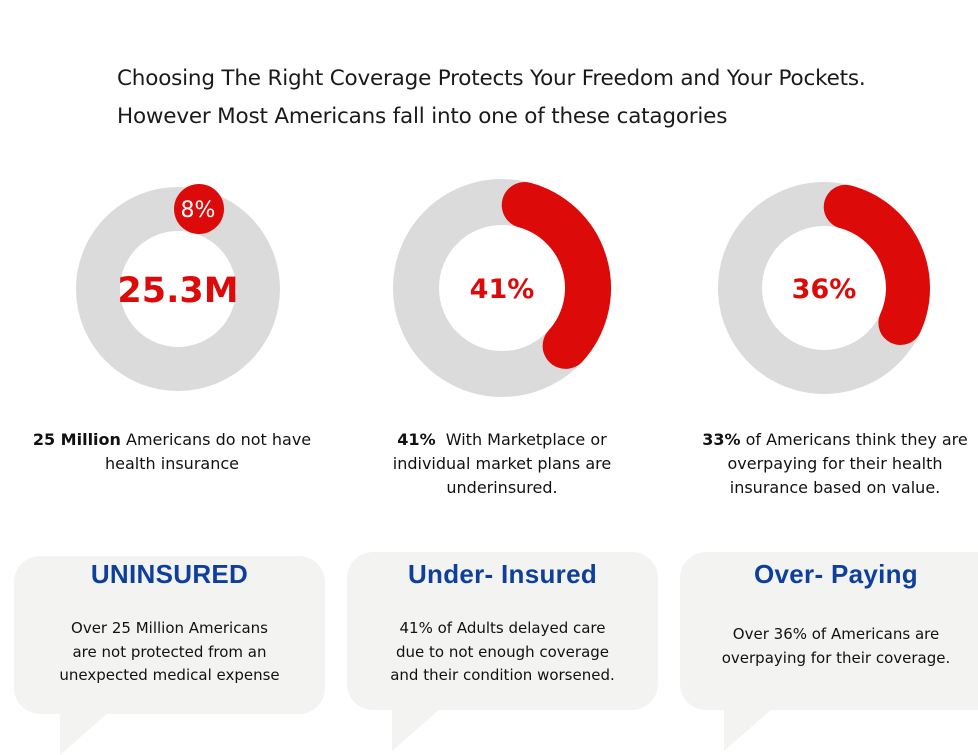 This screenshot has height=755, width=978. I want to click on card-body-line: due to not enough coverage, so click(502, 651).